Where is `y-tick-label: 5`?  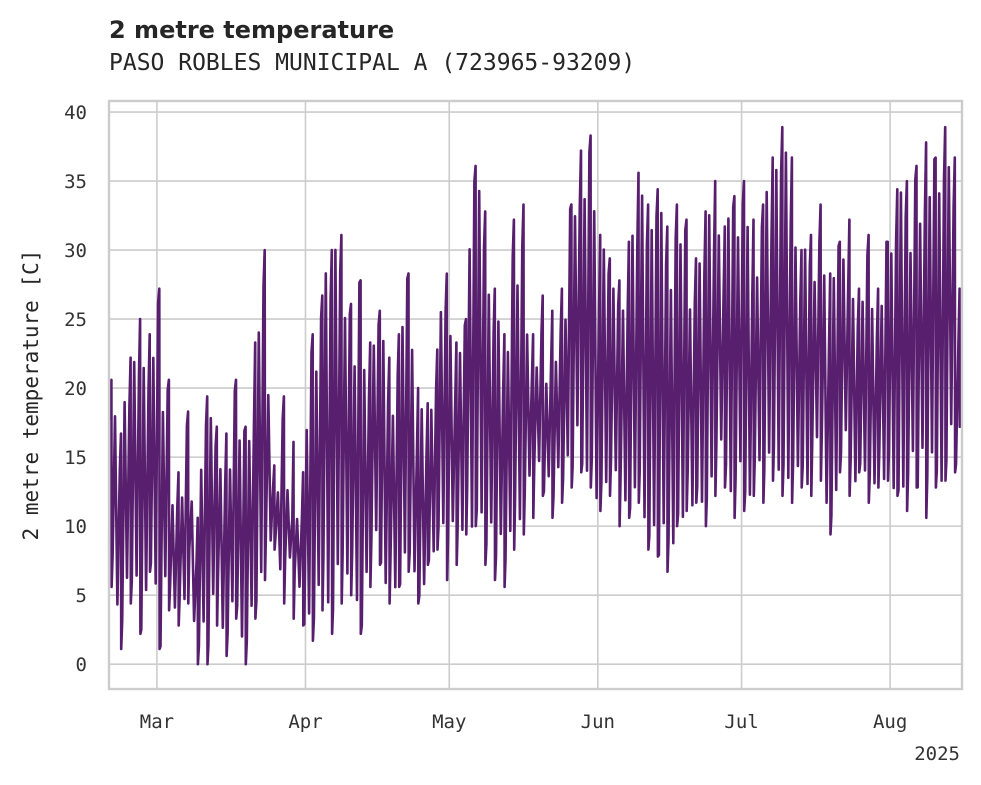 y-tick-label: 5 is located at coordinates (81, 596).